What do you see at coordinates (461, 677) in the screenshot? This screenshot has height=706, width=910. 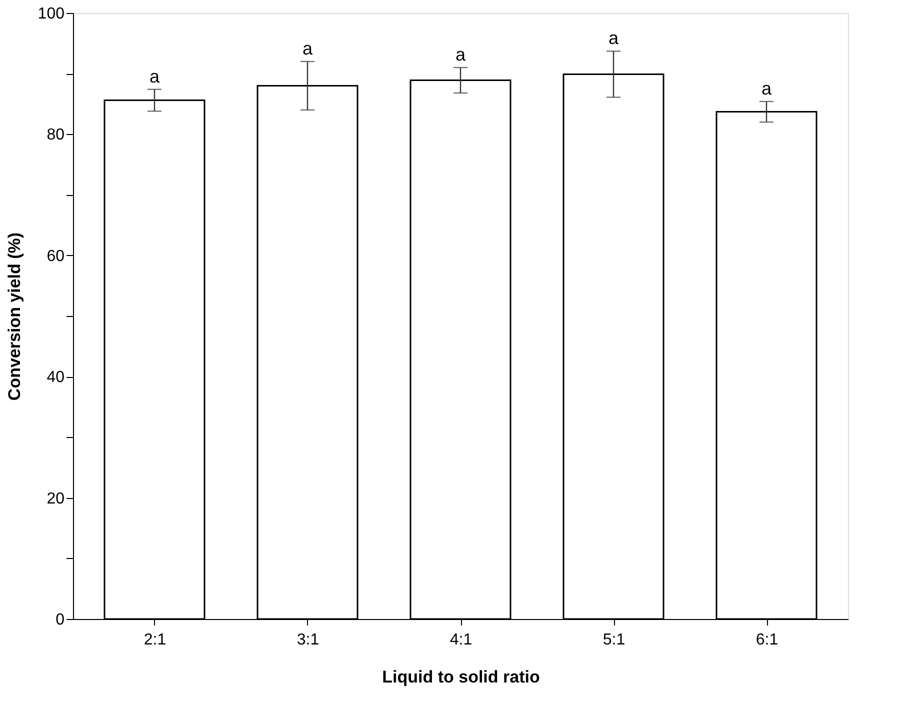 I see `x-axis-title: Liquid to solid ratio` at bounding box center [461, 677].